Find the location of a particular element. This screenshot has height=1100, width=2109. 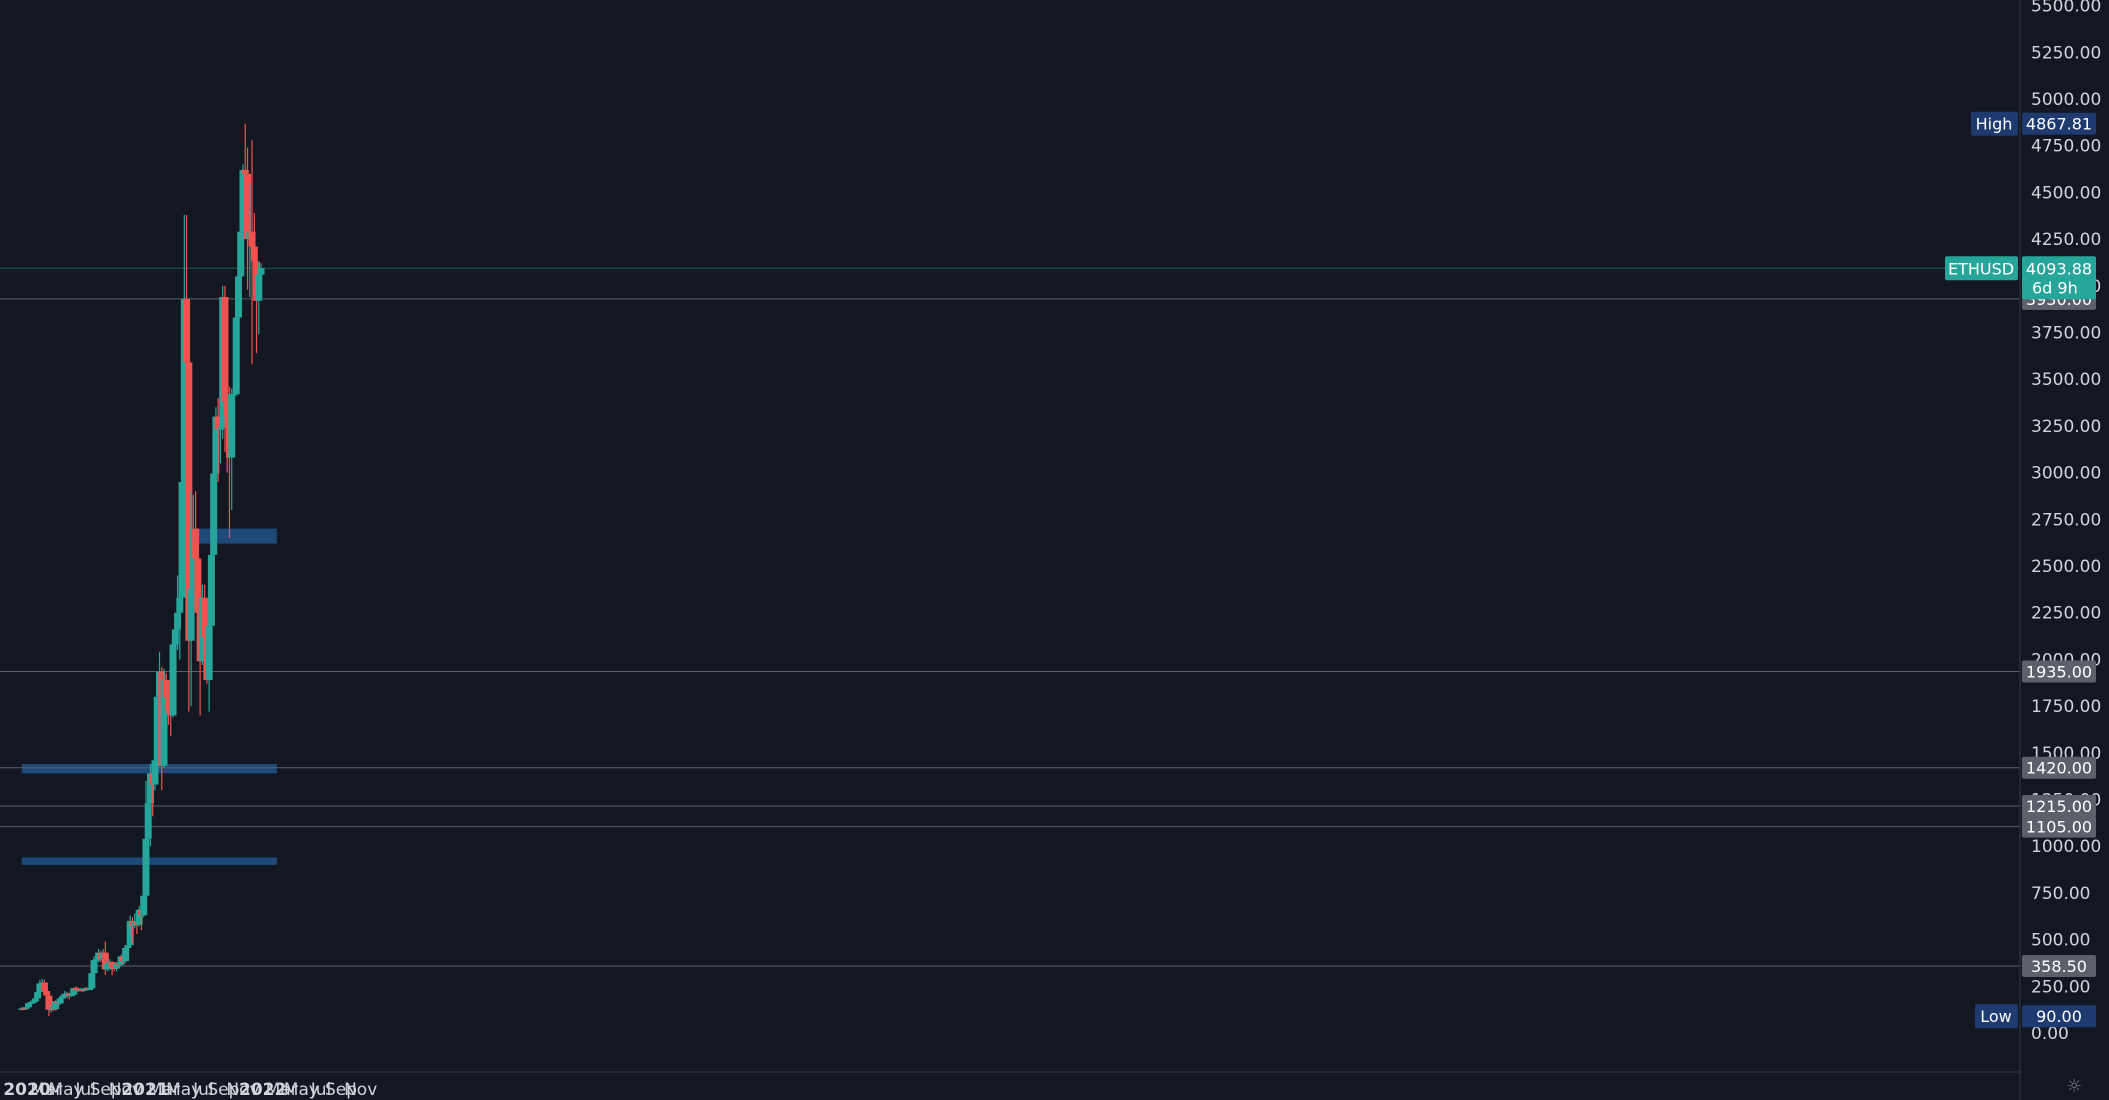

time-tick-label: Nov is located at coordinates (125, 1090).